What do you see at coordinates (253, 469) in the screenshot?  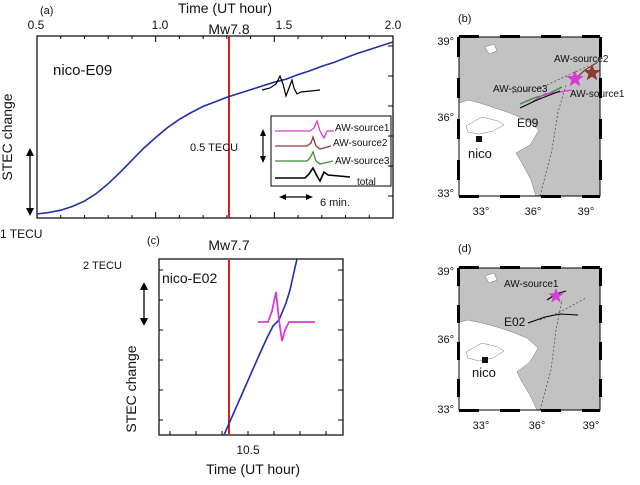 I see `x-axis-label: Time (UT hour)` at bounding box center [253, 469].